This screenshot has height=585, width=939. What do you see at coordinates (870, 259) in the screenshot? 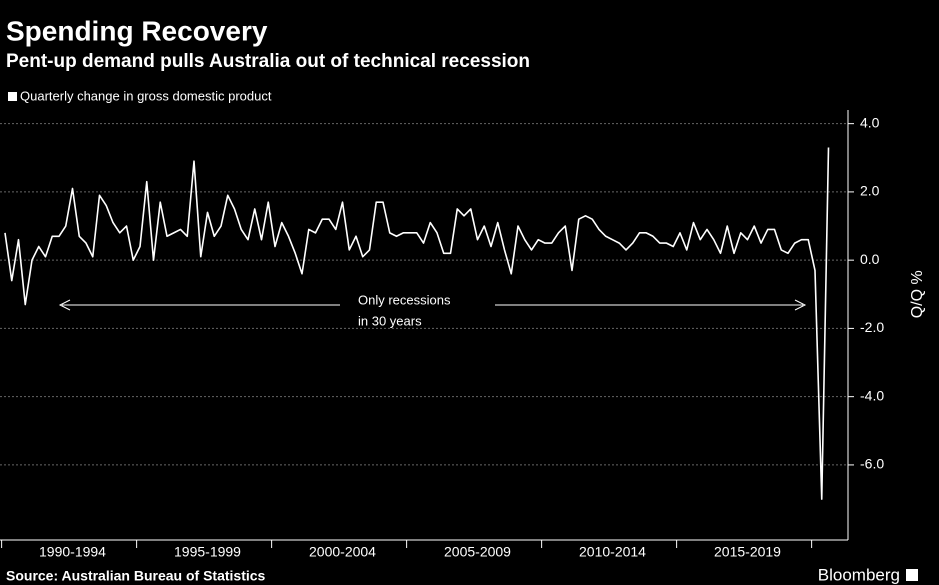
I see `y-tick-label: 0.0` at bounding box center [870, 259].